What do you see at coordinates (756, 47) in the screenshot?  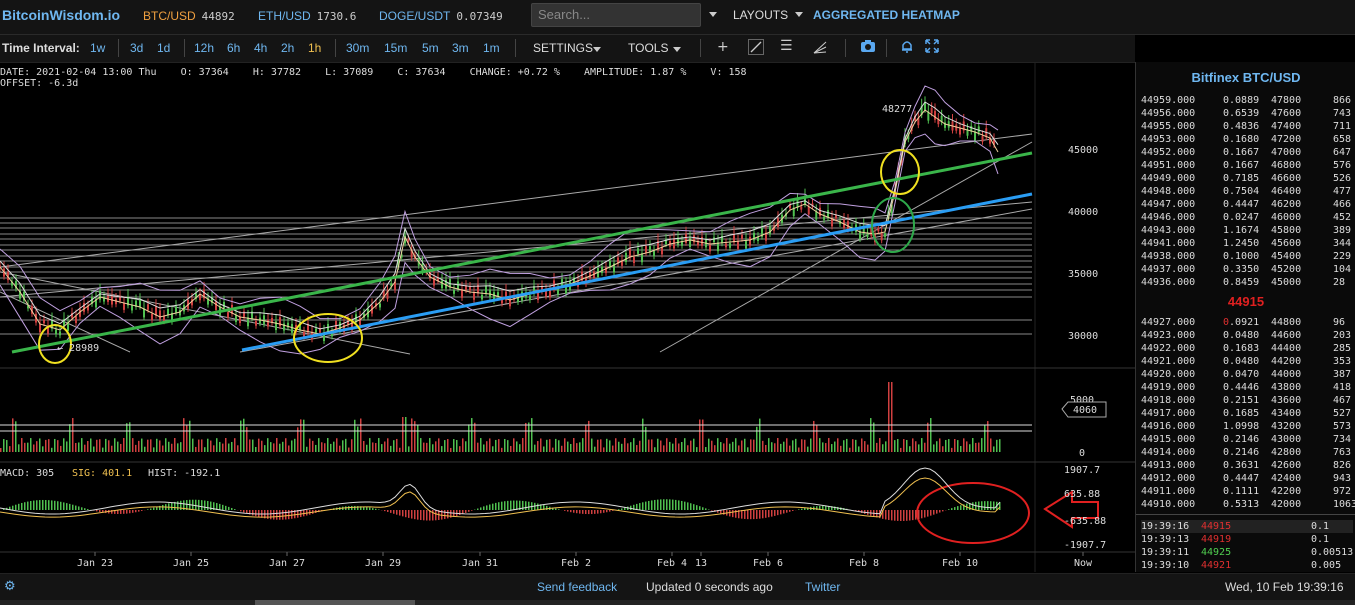 I see `draw-line-icon` at bounding box center [756, 47].